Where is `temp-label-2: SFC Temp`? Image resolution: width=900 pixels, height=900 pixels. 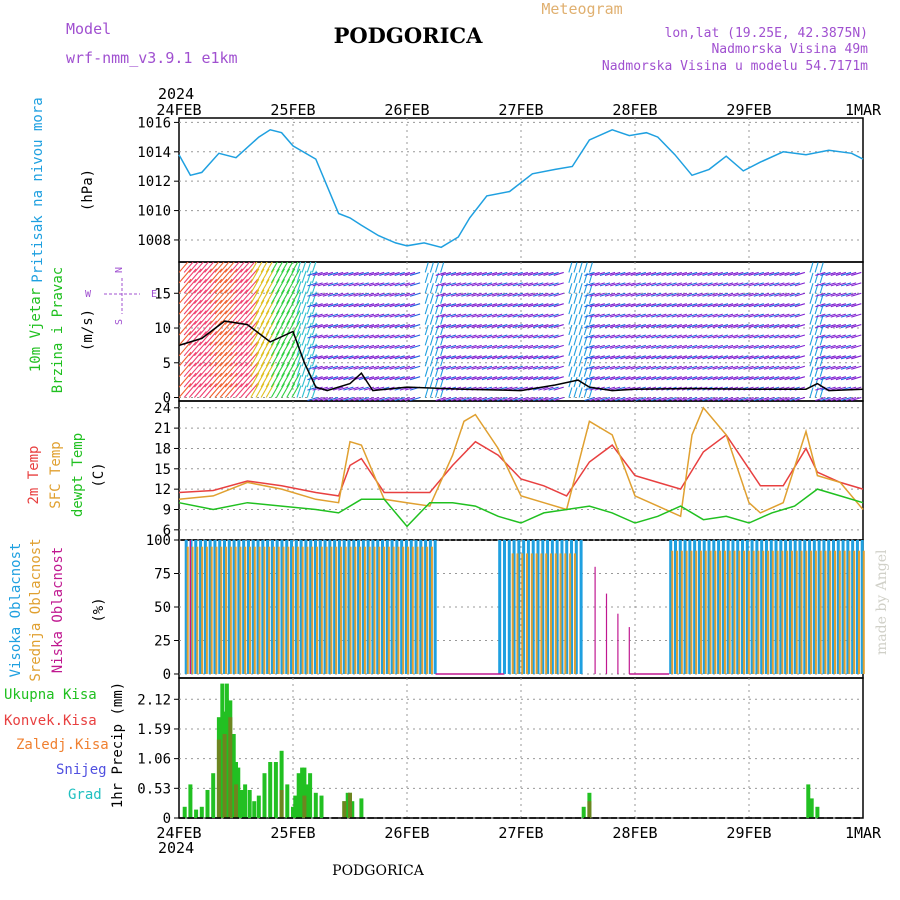
temp-label-2: SFC Temp is located at coordinates (56, 474).